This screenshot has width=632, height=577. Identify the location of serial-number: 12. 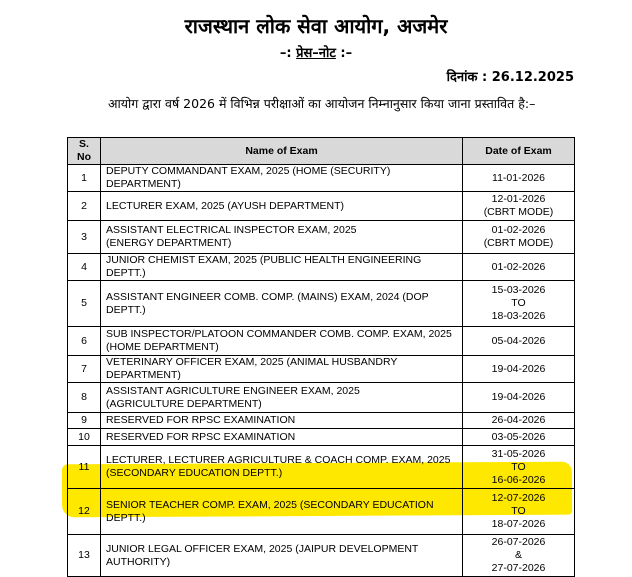
(84, 511).